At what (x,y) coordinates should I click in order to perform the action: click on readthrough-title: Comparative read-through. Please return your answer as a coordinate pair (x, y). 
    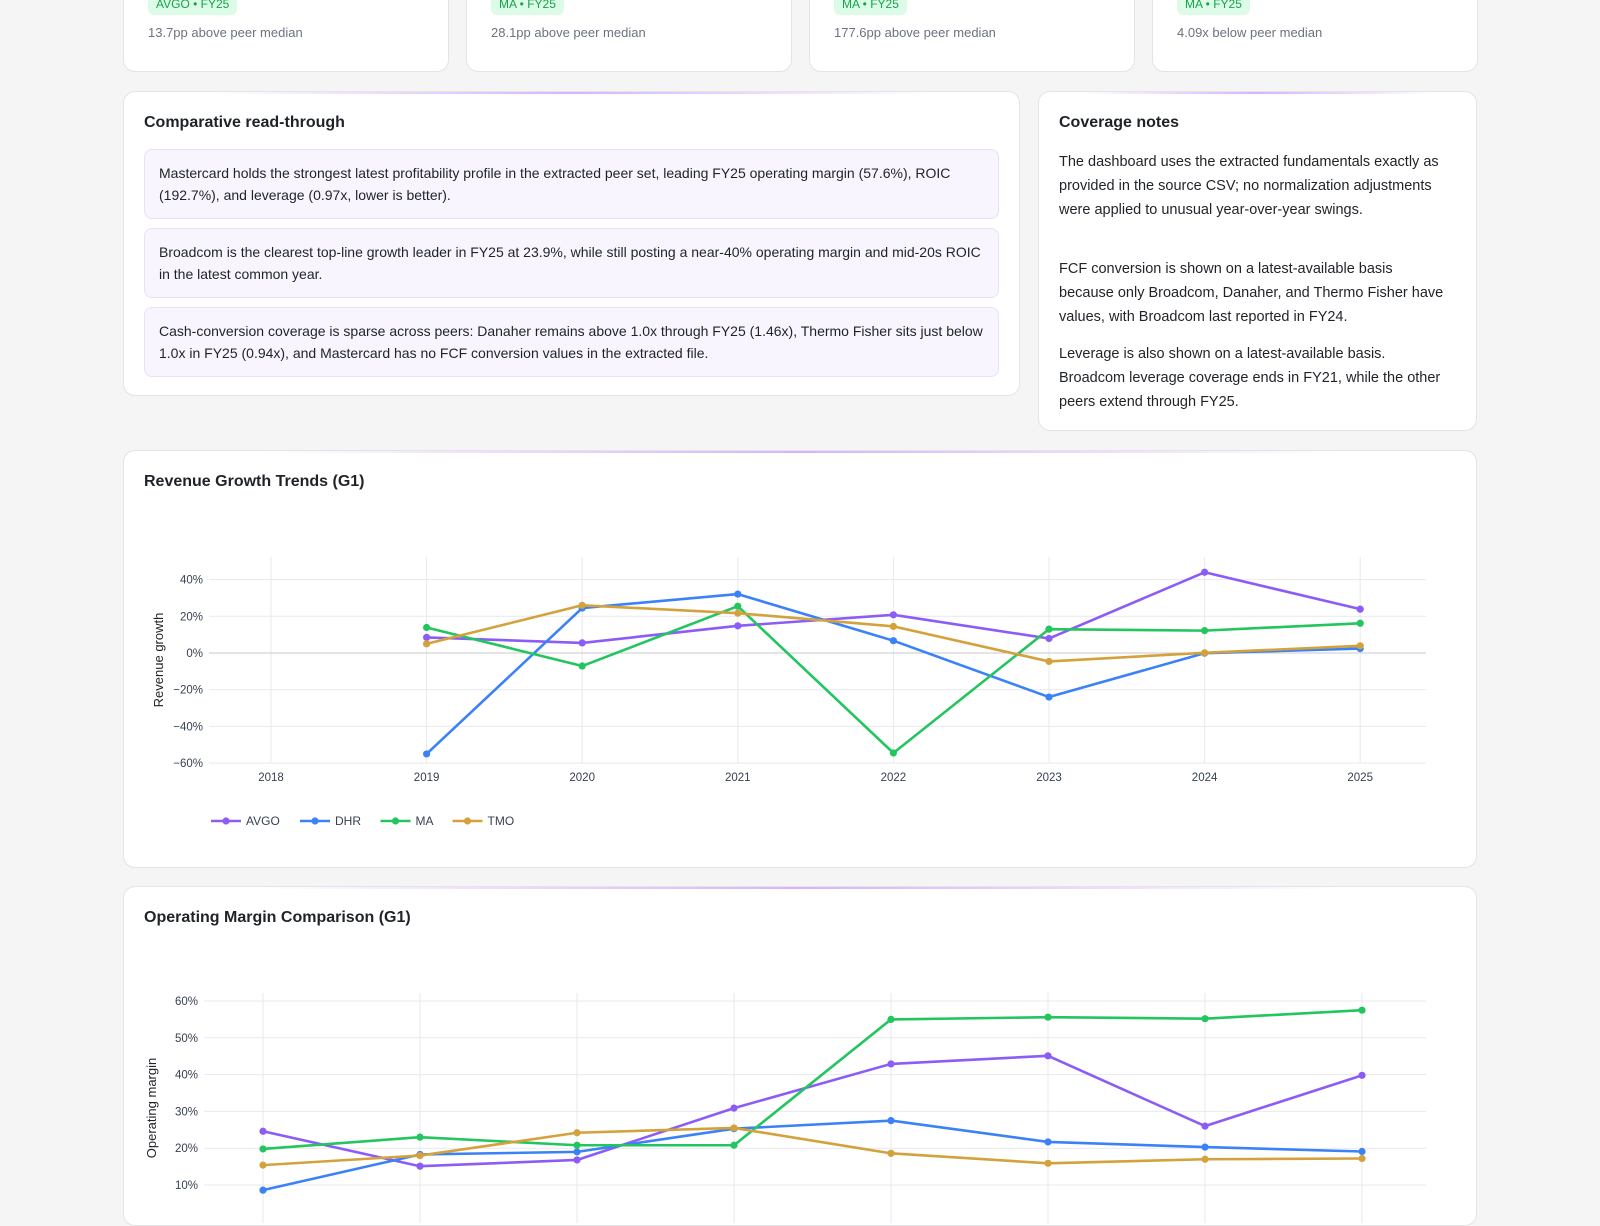
    Looking at the image, I should click on (244, 122).